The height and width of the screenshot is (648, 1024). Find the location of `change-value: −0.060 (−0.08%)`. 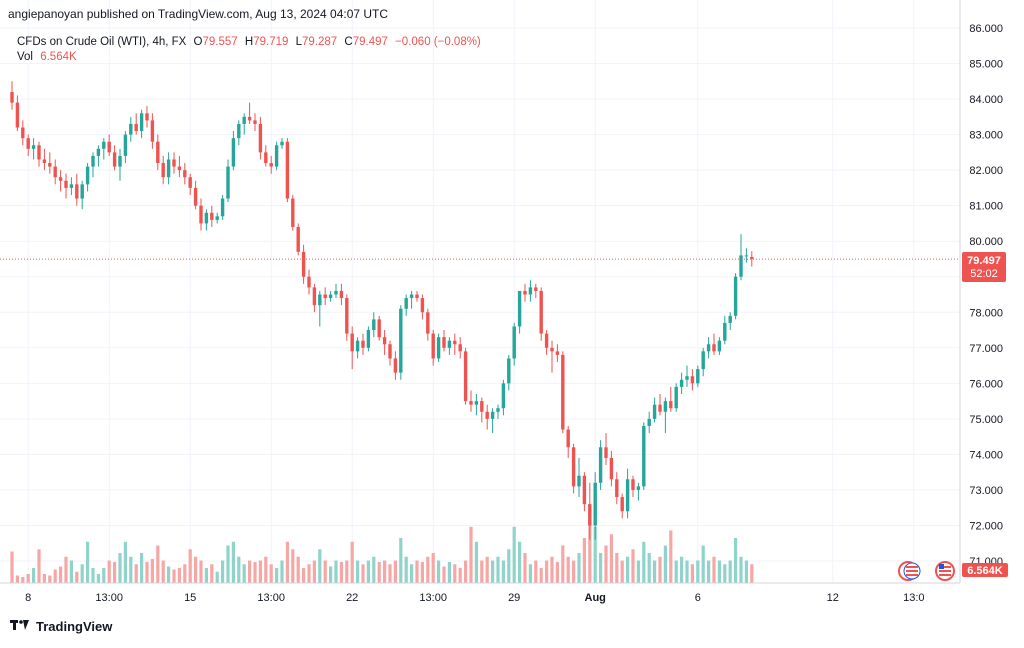

change-value: −0.060 (−0.08%) is located at coordinates (438, 42).